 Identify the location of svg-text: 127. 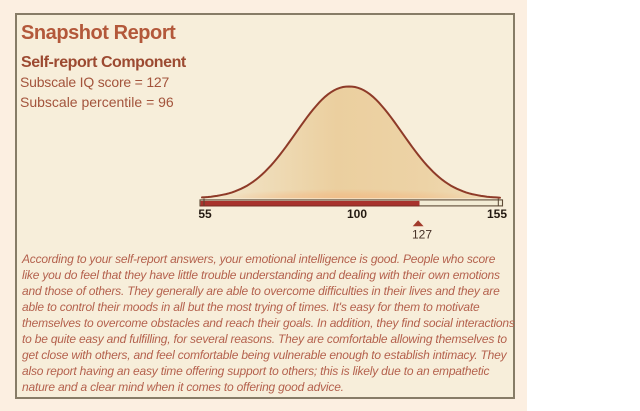
(422, 235).